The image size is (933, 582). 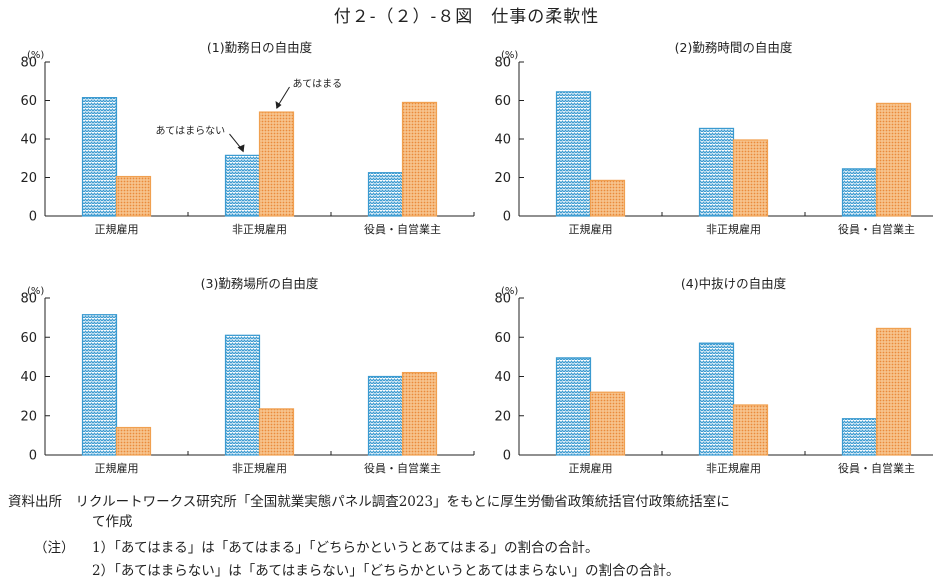 I want to click on chart-title: (3)勤務場所の自由度, so click(x=260, y=283).